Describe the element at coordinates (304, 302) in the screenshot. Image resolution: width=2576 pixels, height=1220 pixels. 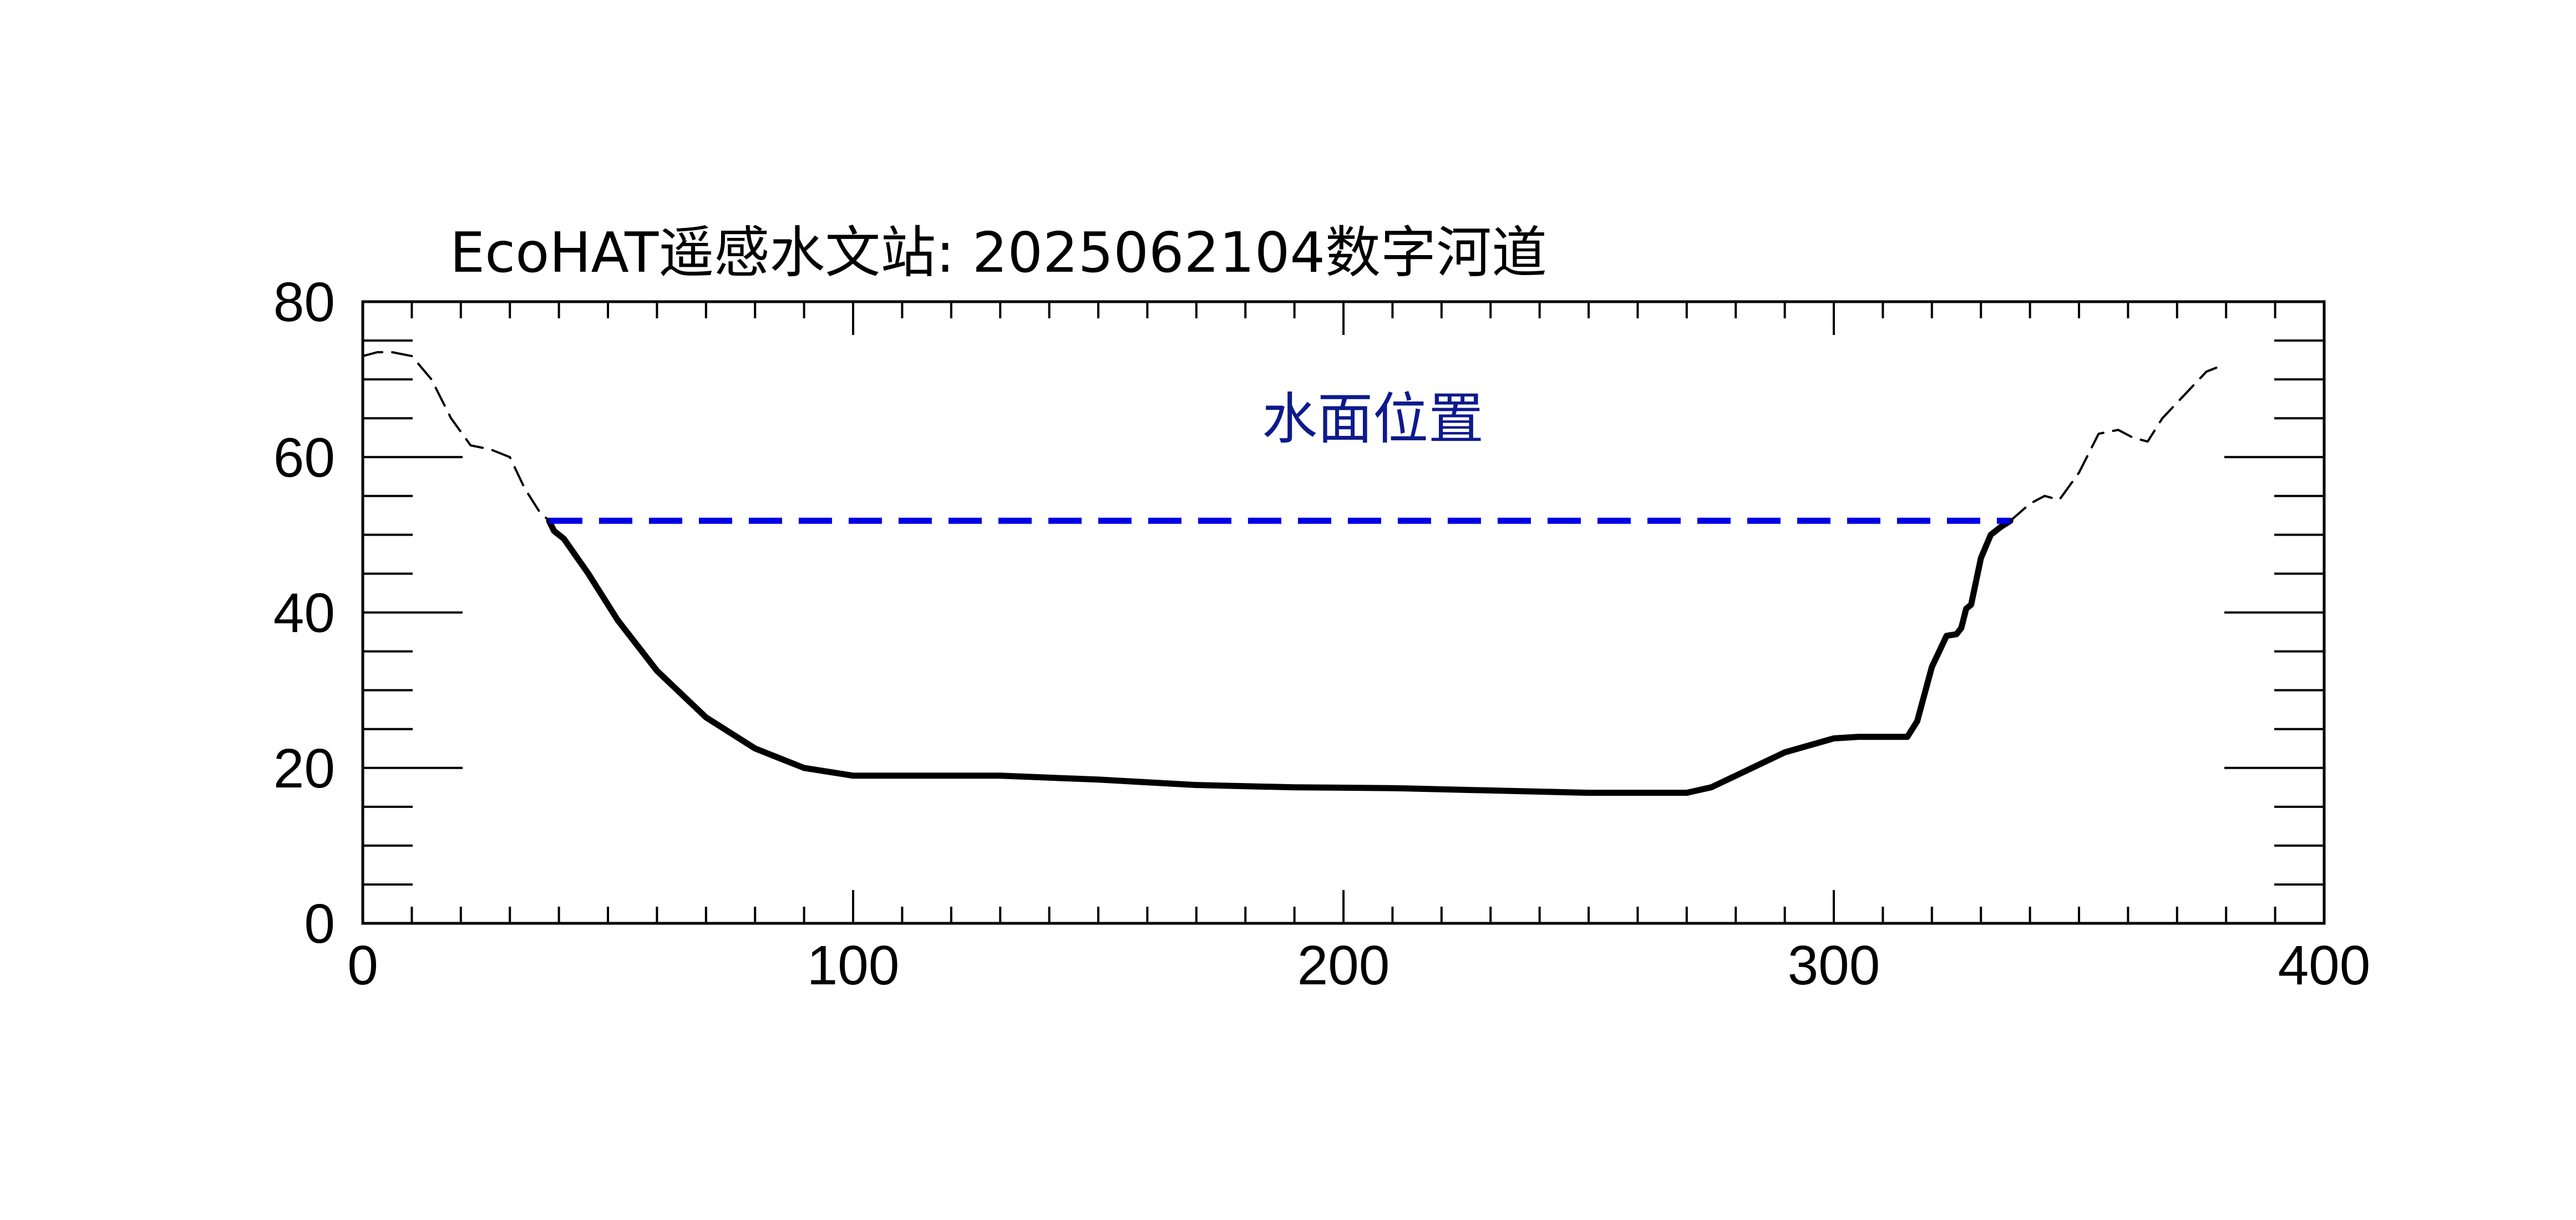
I see `y-tick-label: 80` at that location.